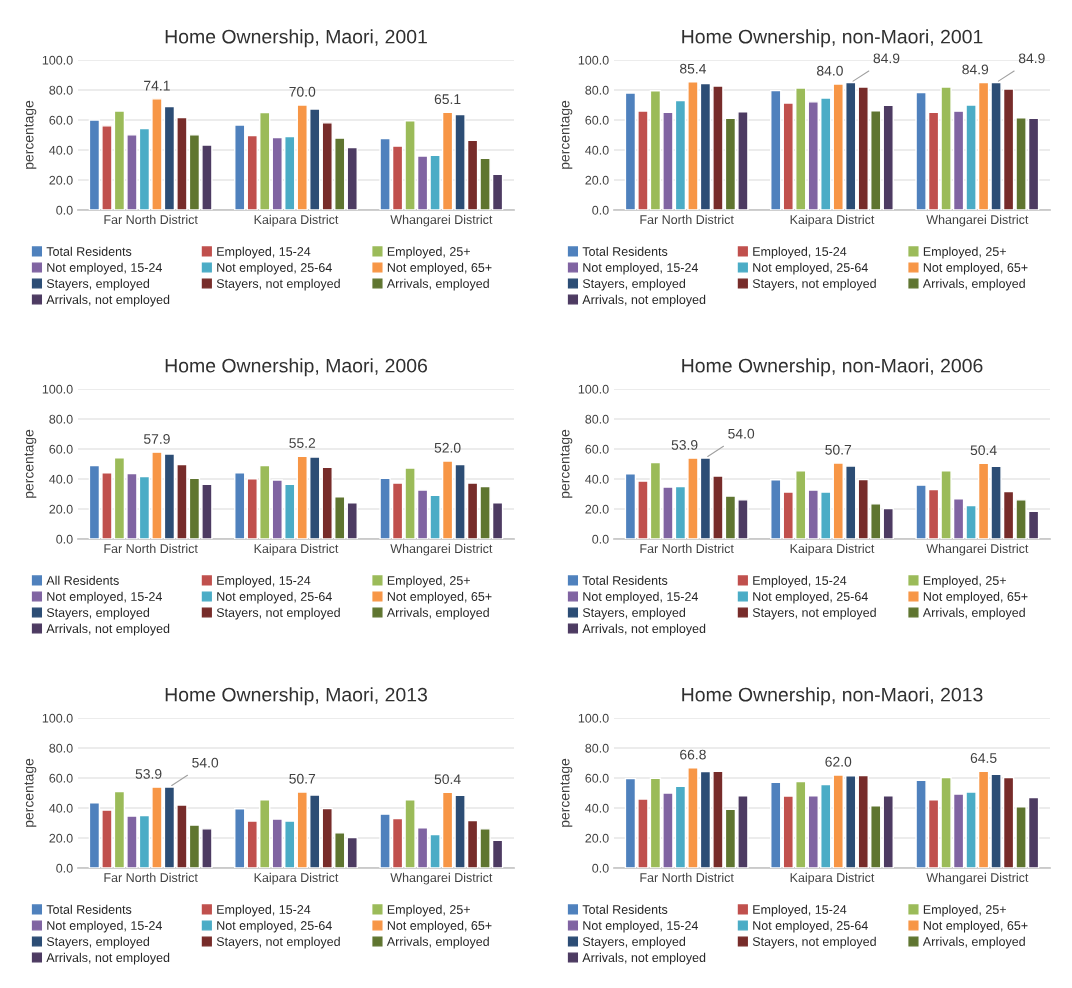  I want to click on chart-title: Home Ownership, Maori, 2013, so click(296, 696).